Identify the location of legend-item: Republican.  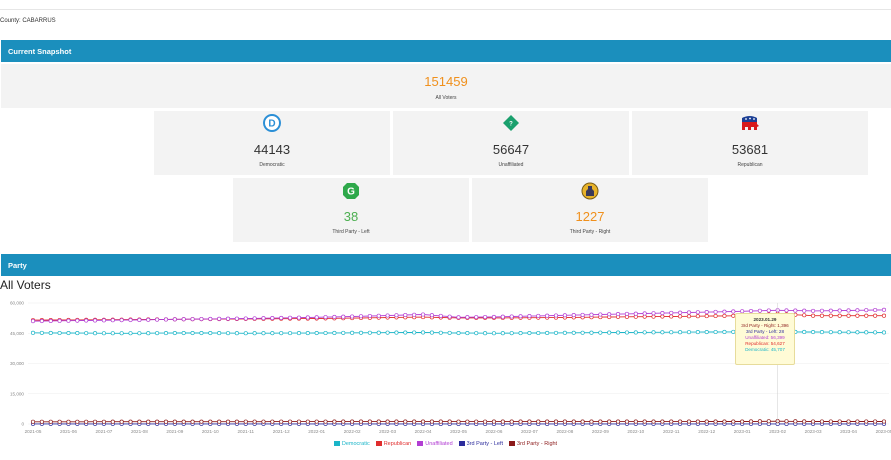
(393, 444).